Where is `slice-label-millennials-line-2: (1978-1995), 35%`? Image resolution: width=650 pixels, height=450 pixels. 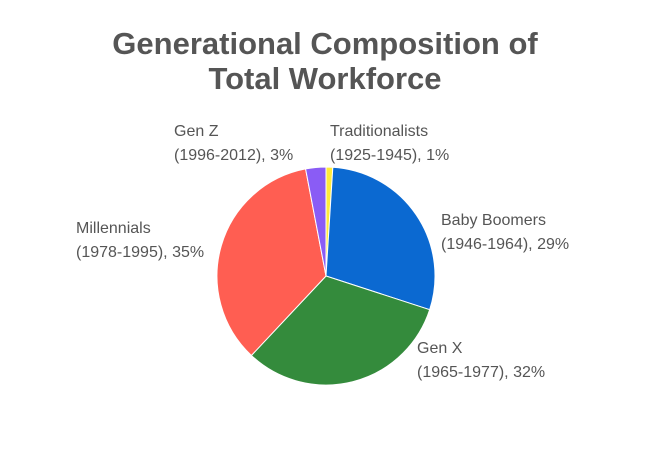
slice-label-millennials-line-2: (1978-1995), 35% is located at coordinates (140, 252).